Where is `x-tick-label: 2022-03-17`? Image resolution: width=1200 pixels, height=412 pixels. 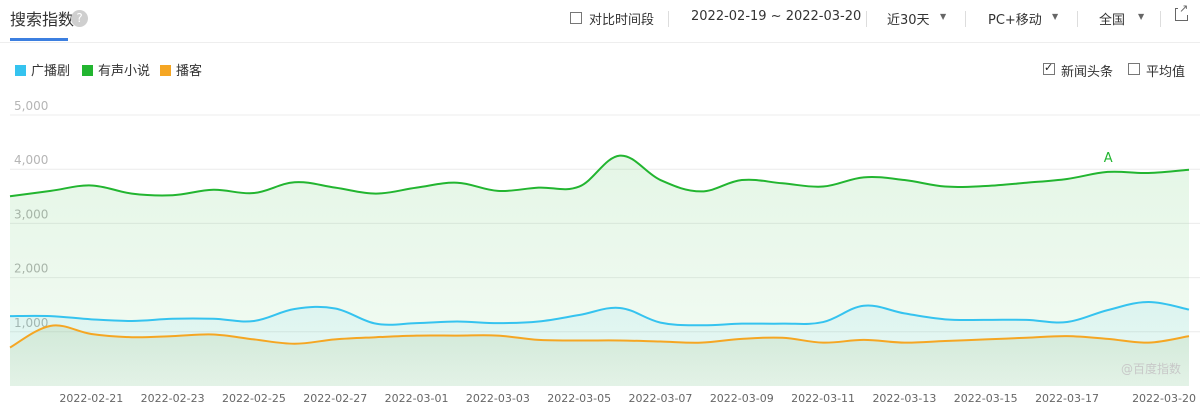
x-tick-label: 2022-03-17 is located at coordinates (1067, 398).